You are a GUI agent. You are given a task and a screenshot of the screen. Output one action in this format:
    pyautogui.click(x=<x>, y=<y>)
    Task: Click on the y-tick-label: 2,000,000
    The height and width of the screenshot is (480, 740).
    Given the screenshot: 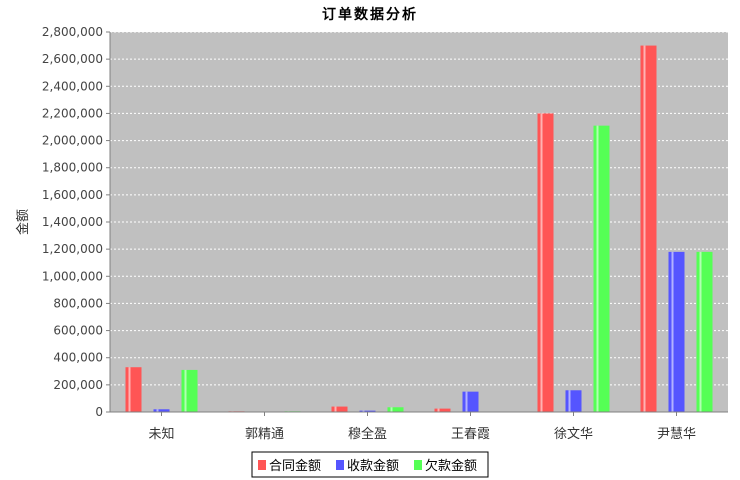 What is the action you would take?
    pyautogui.click(x=72, y=141)
    